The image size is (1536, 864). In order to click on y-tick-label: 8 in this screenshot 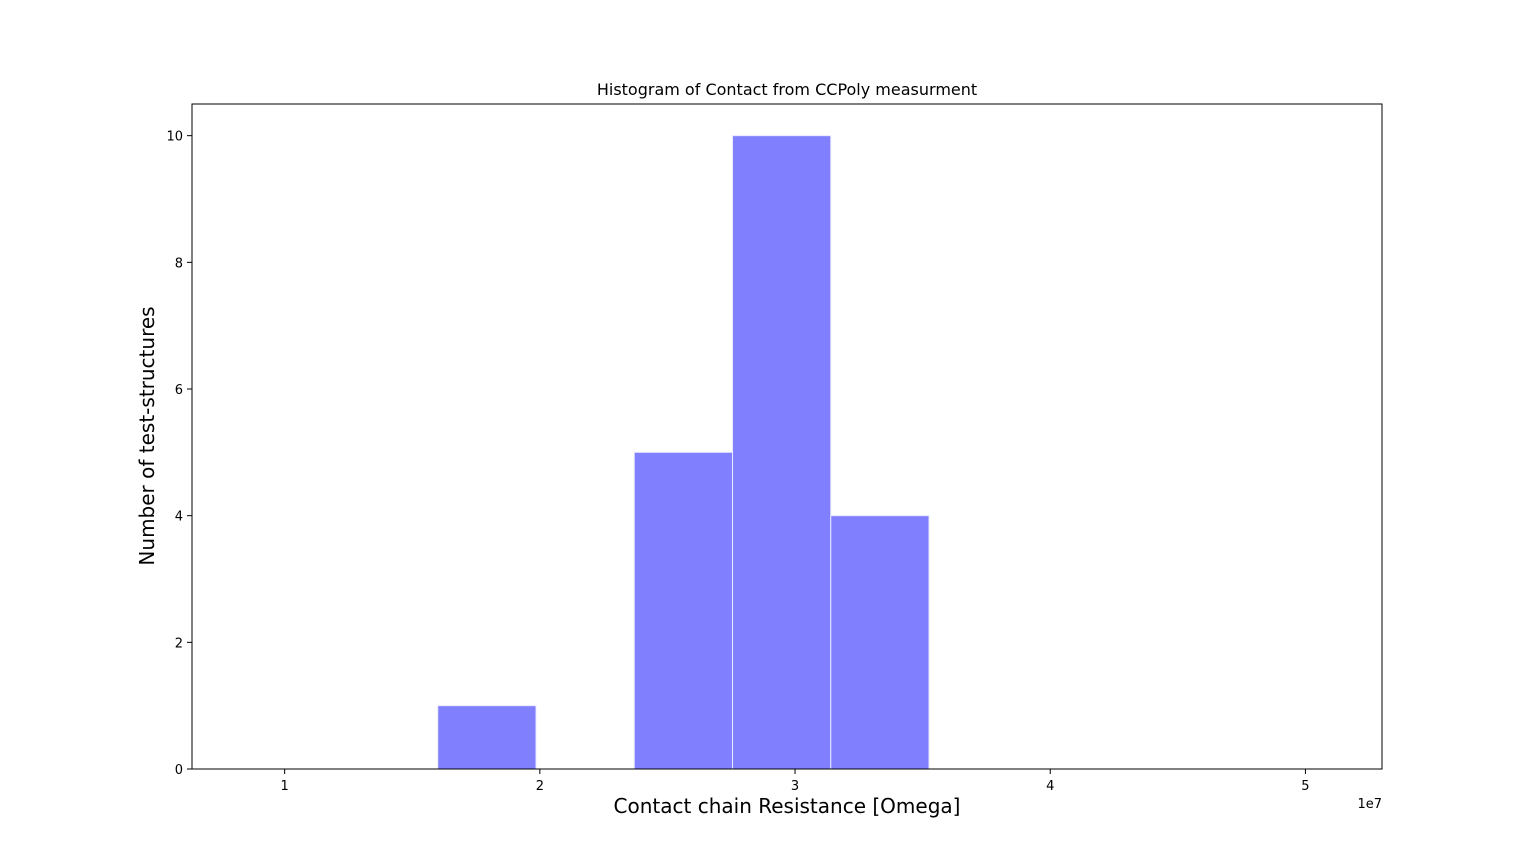, I will do `click(179, 263)`.